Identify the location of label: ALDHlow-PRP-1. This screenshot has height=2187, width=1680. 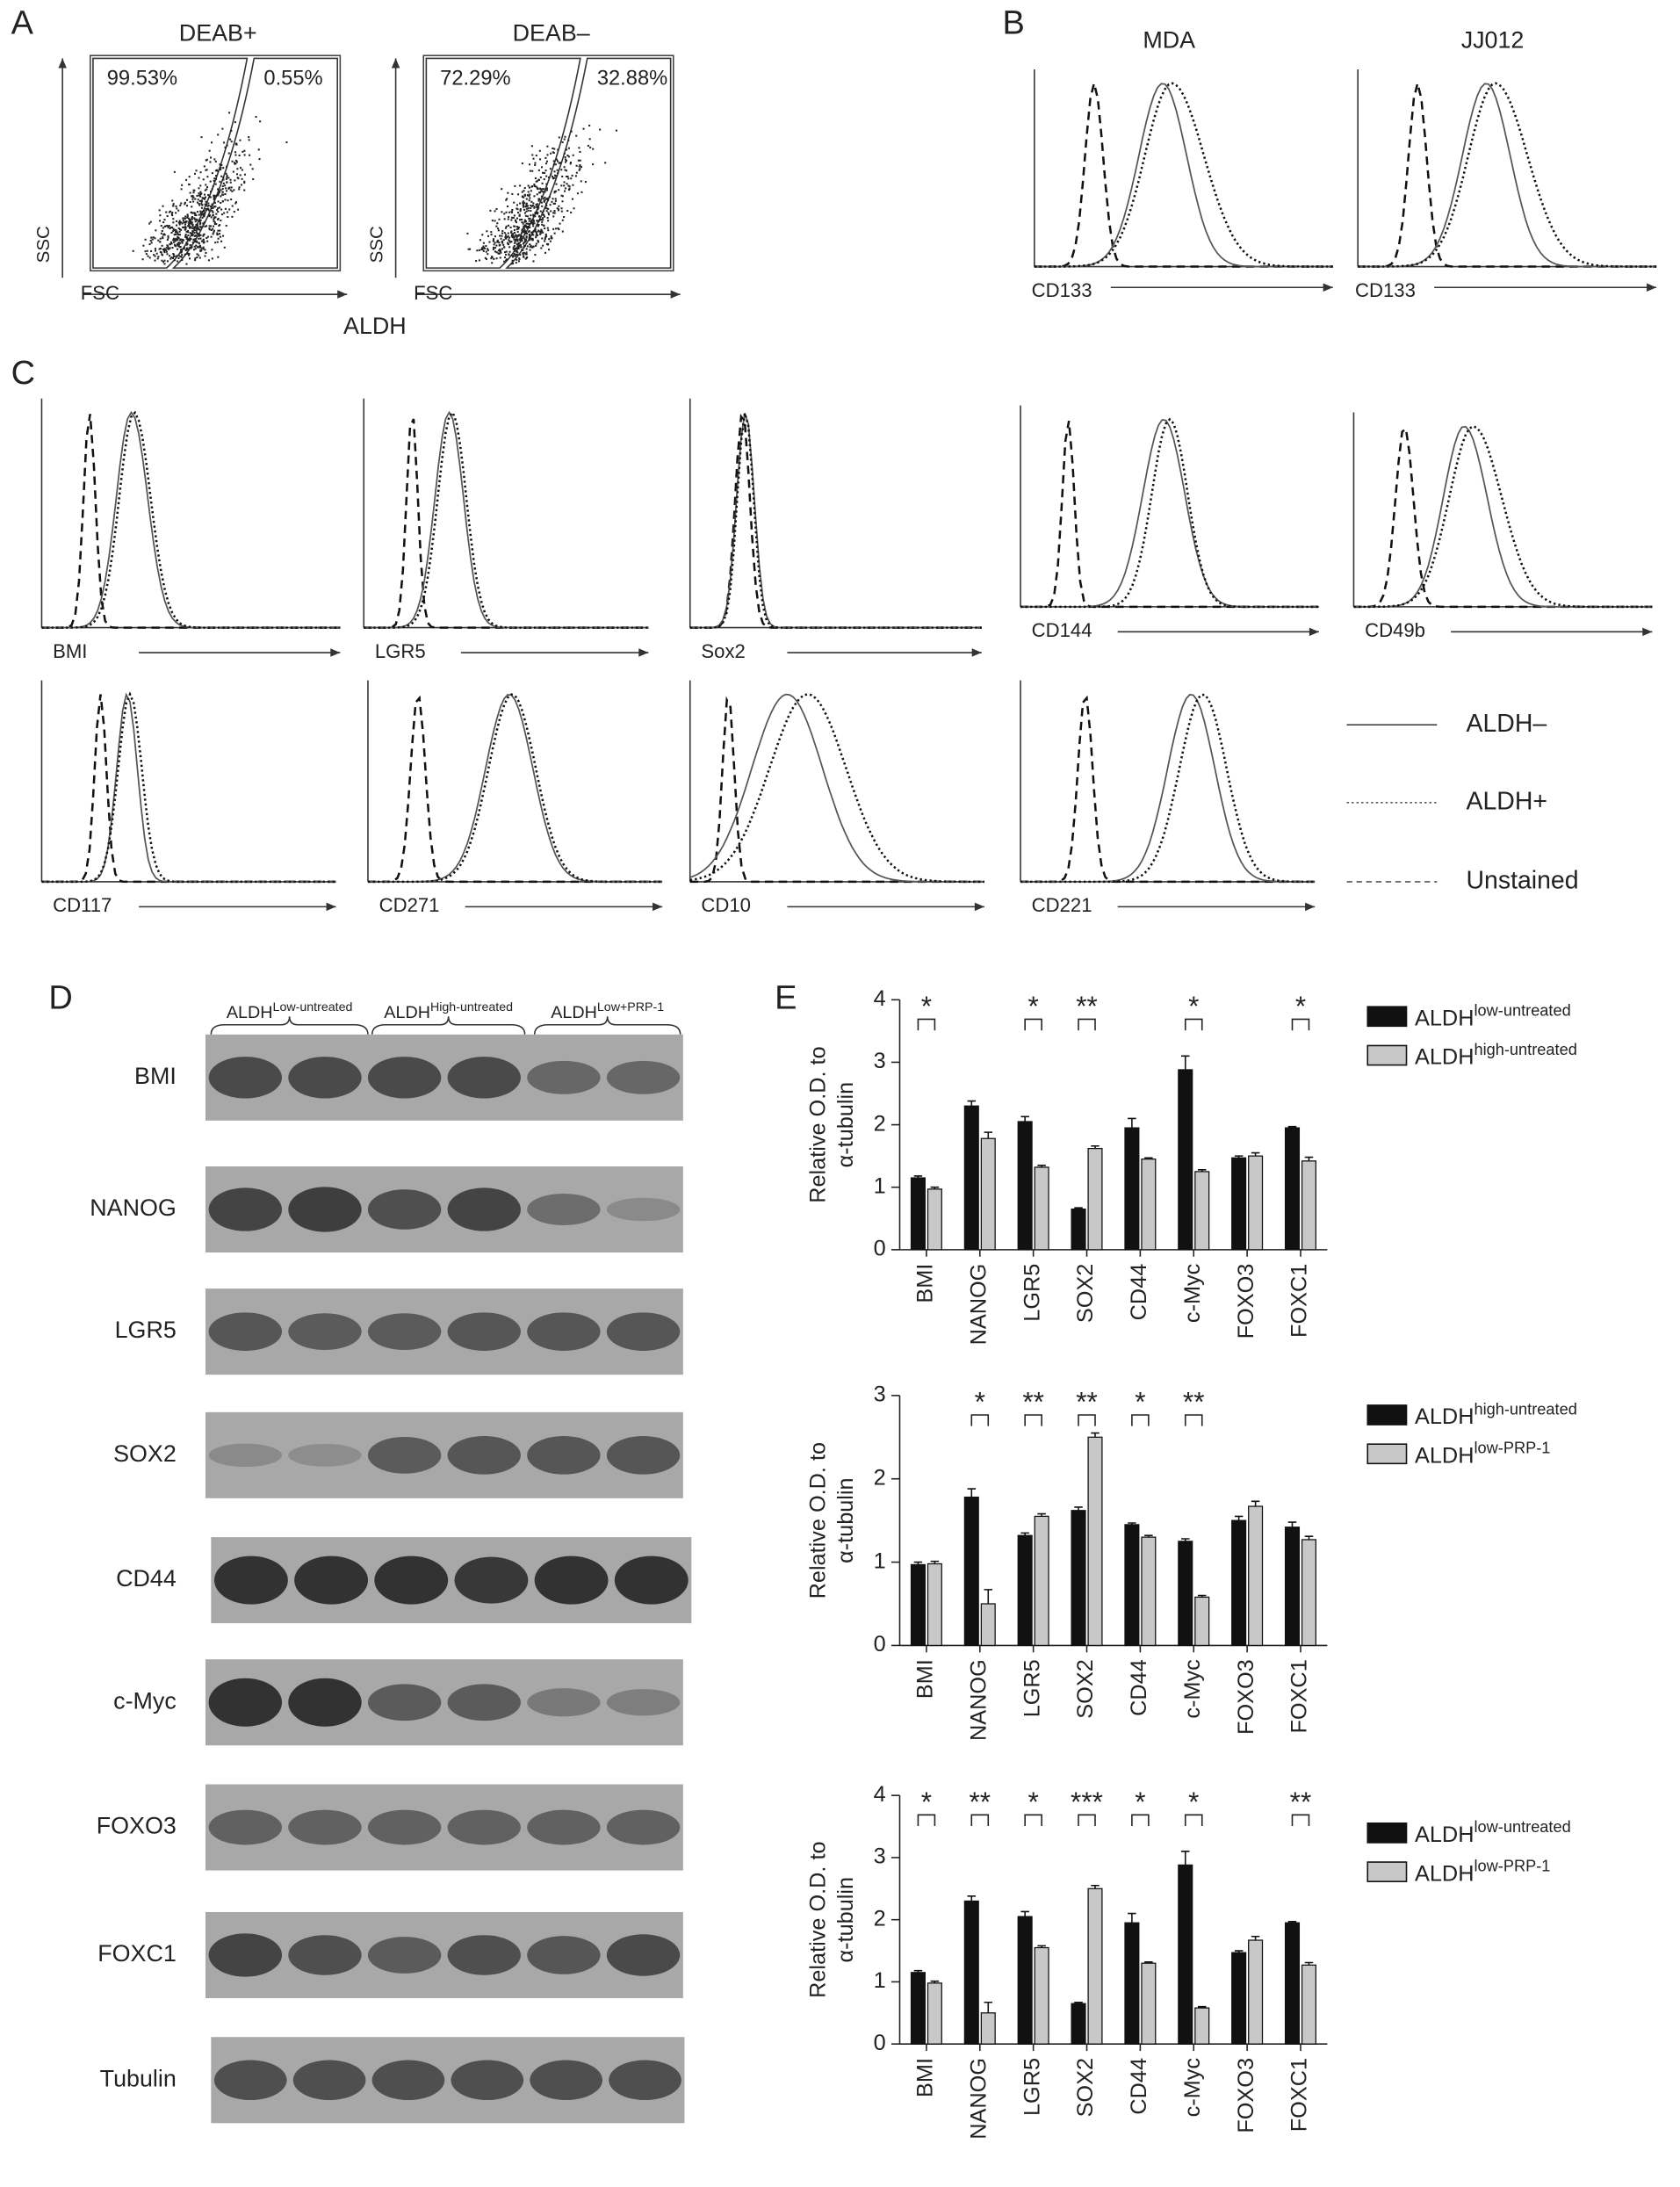
(1482, 1454).